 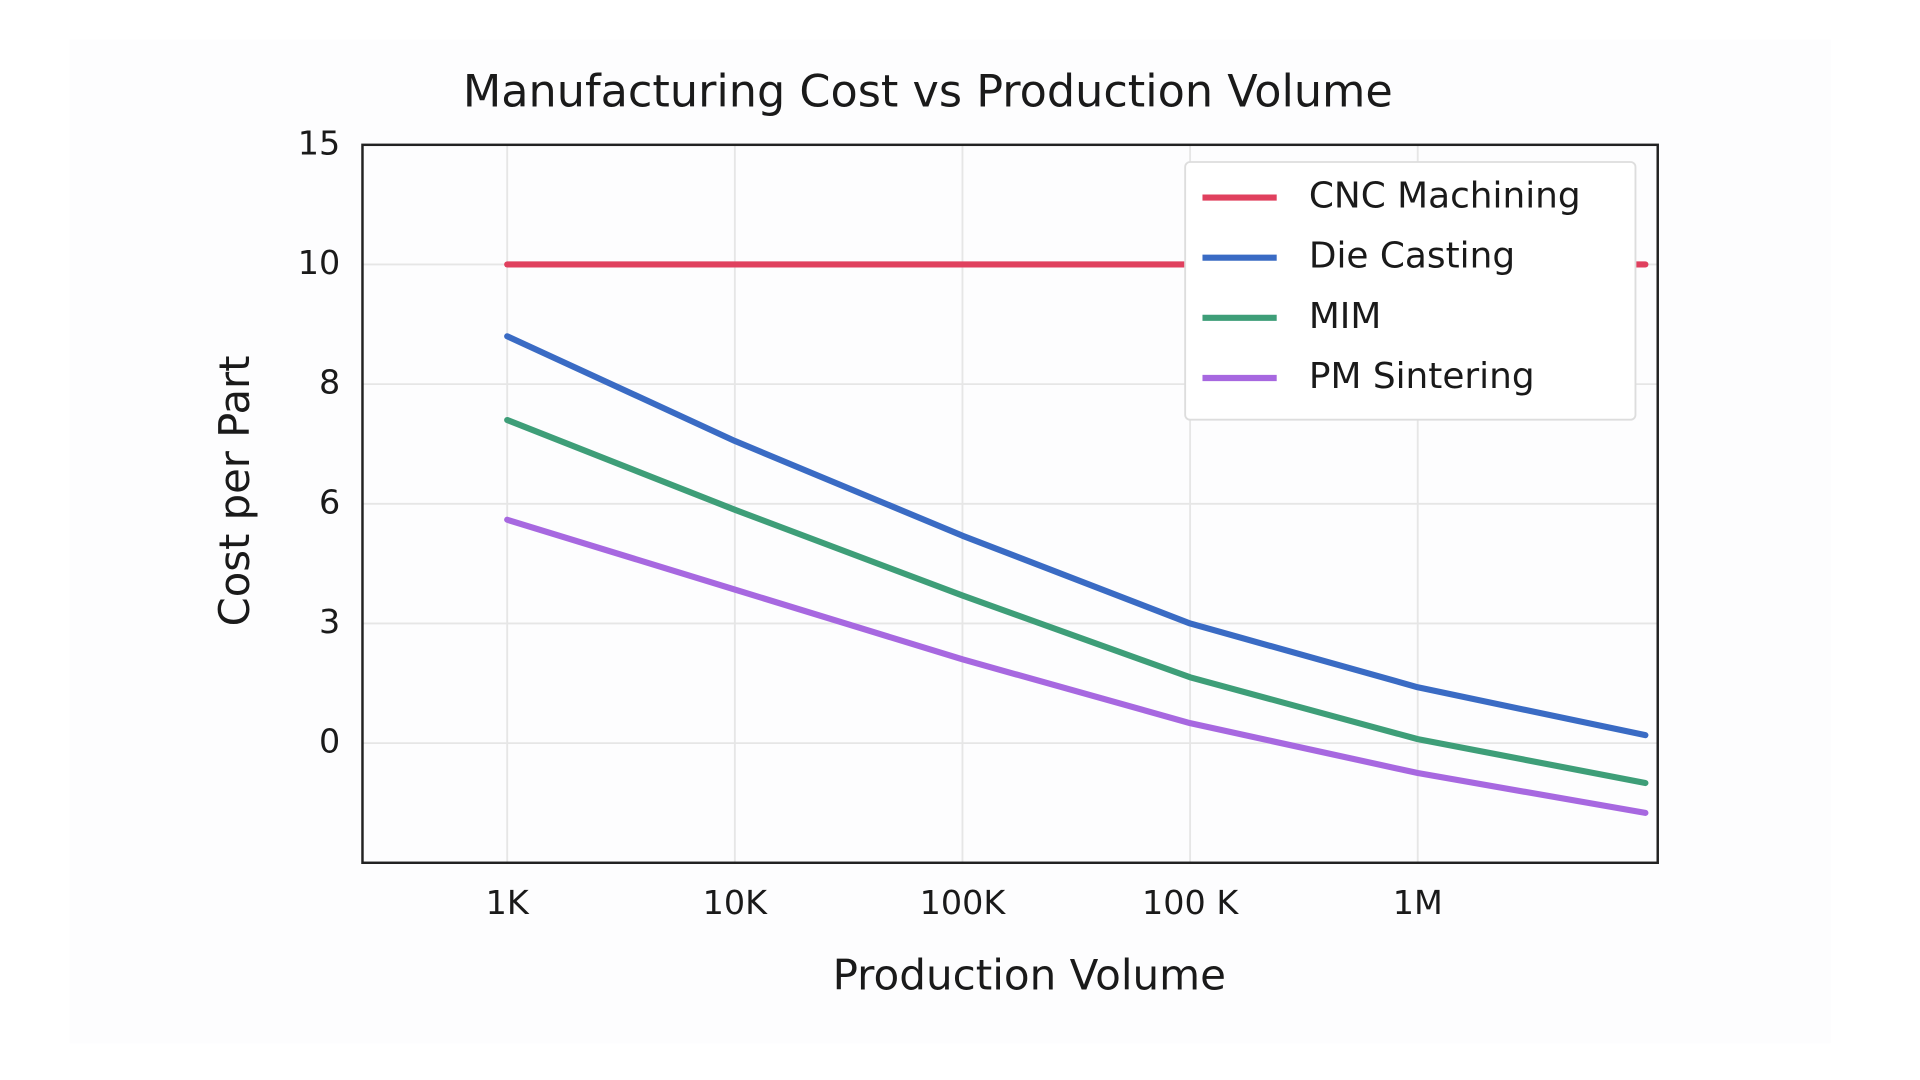 I want to click on legend: CNC Machining Die Casting MIM PM Sintering, so click(x=1410, y=291).